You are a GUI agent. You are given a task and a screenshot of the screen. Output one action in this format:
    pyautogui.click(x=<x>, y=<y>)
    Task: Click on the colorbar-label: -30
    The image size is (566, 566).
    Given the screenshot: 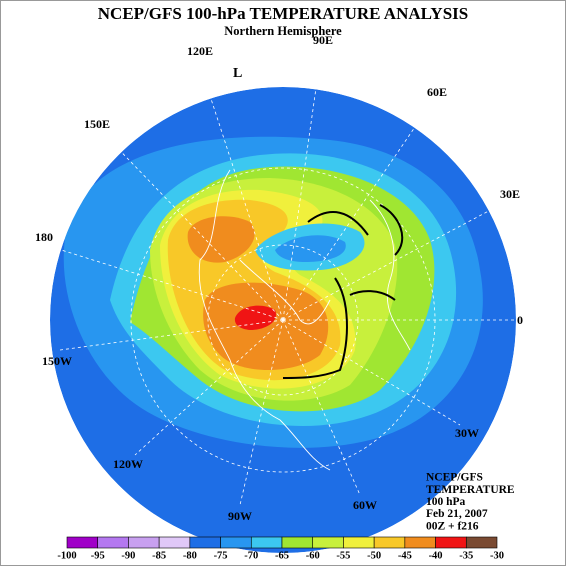 What is the action you would take?
    pyautogui.click(x=497, y=555)
    